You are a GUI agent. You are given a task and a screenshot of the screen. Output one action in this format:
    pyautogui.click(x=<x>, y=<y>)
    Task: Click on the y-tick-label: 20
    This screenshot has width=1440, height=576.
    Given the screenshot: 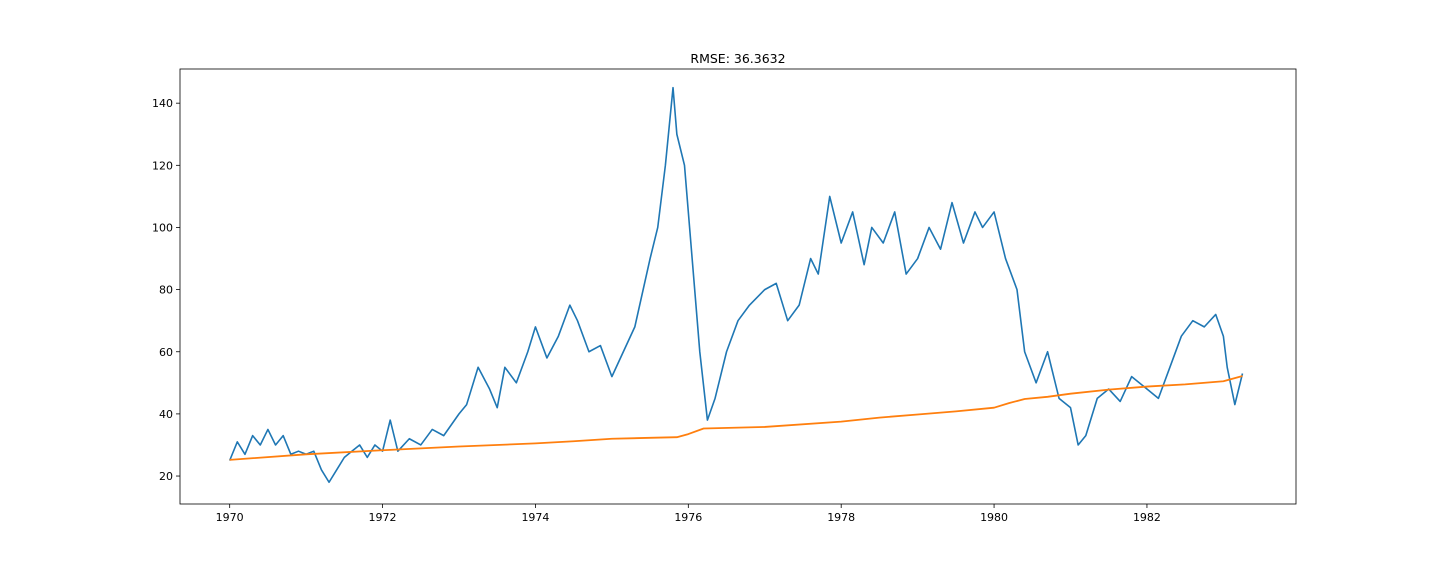 What is the action you would take?
    pyautogui.click(x=166, y=476)
    